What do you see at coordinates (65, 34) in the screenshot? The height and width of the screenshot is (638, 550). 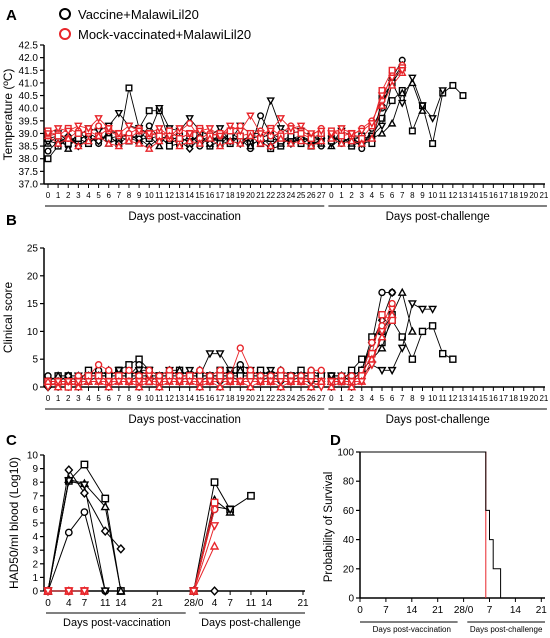 I see `legend-mock-marker` at bounding box center [65, 34].